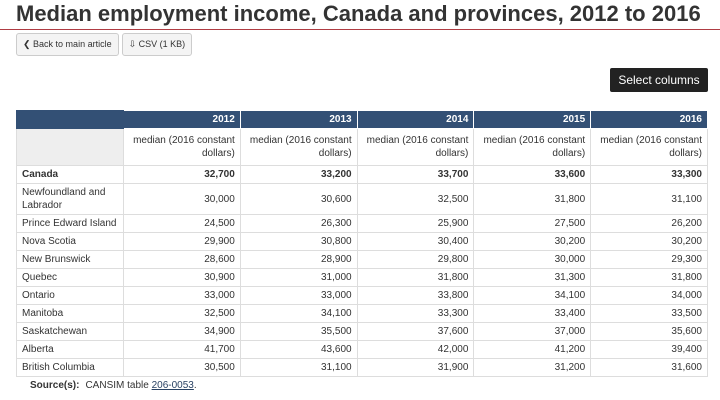 The height and width of the screenshot is (400, 720). I want to click on value-cell: 29,900, so click(182, 241).